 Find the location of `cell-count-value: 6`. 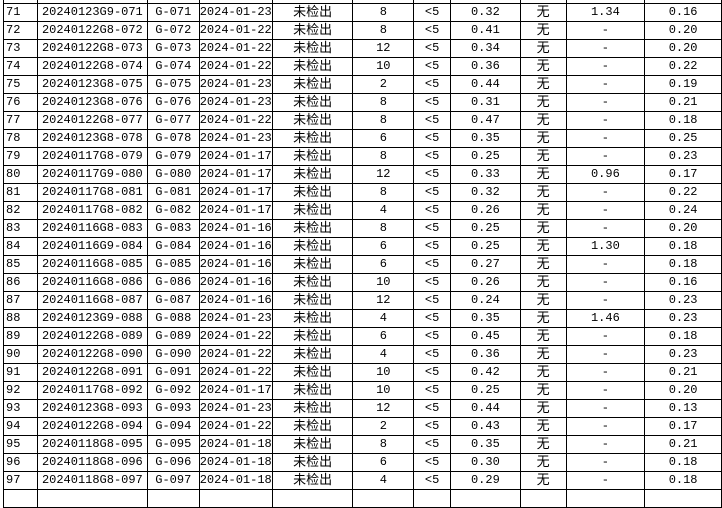

cell-count-value: 6 is located at coordinates (383, 138).